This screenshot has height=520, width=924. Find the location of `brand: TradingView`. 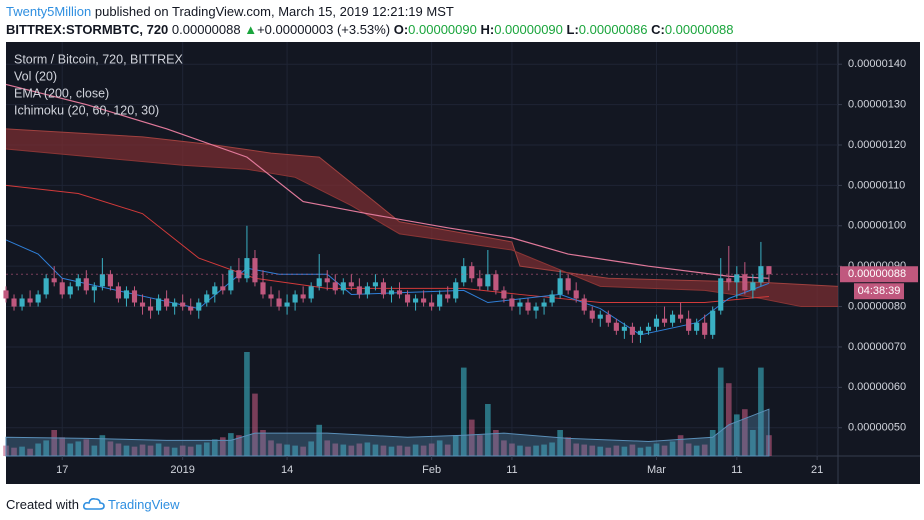

brand: TradingView is located at coordinates (144, 504).